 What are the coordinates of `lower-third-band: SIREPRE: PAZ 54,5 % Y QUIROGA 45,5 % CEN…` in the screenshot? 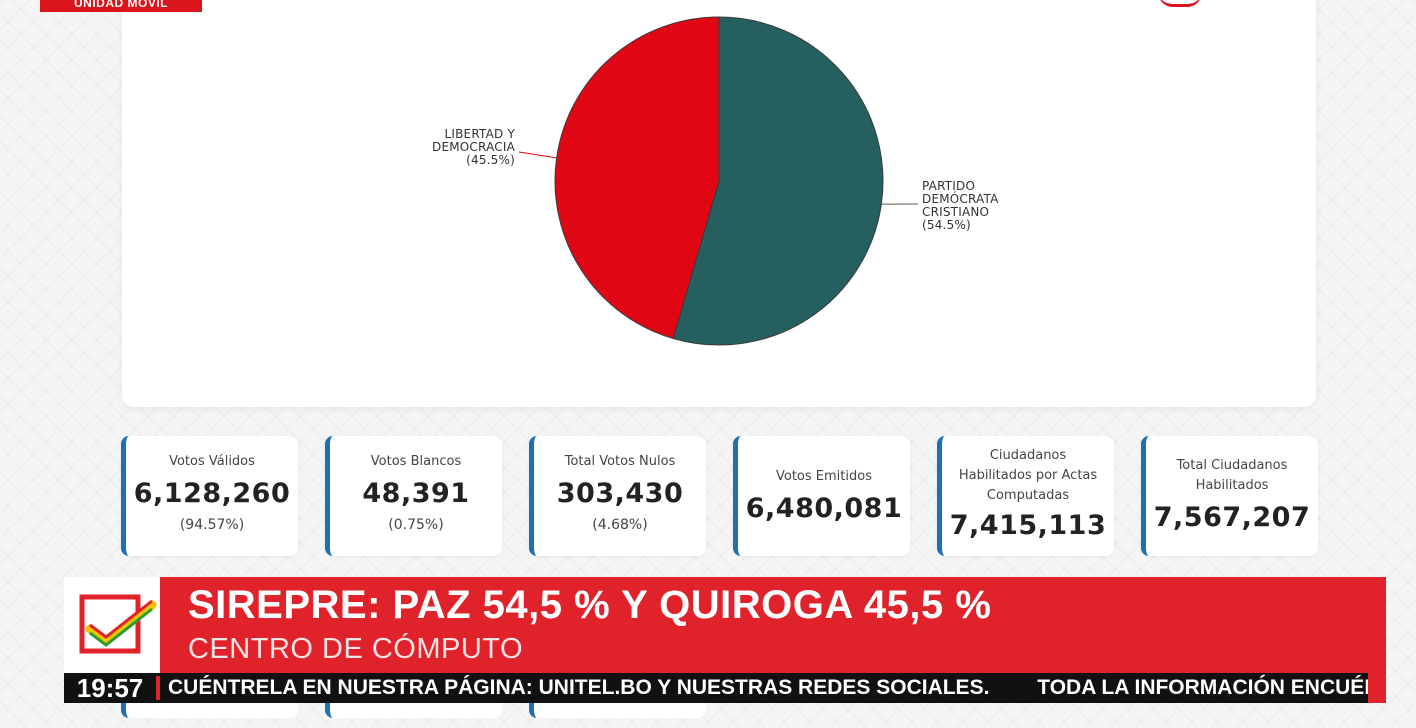 It's located at (773, 625).